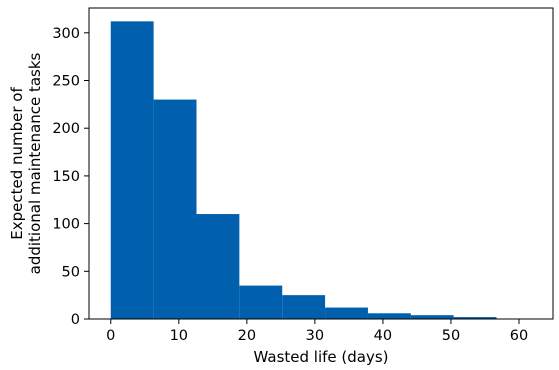  Describe the element at coordinates (66, 177) in the screenshot. I see `y-tick-label: 150` at that location.